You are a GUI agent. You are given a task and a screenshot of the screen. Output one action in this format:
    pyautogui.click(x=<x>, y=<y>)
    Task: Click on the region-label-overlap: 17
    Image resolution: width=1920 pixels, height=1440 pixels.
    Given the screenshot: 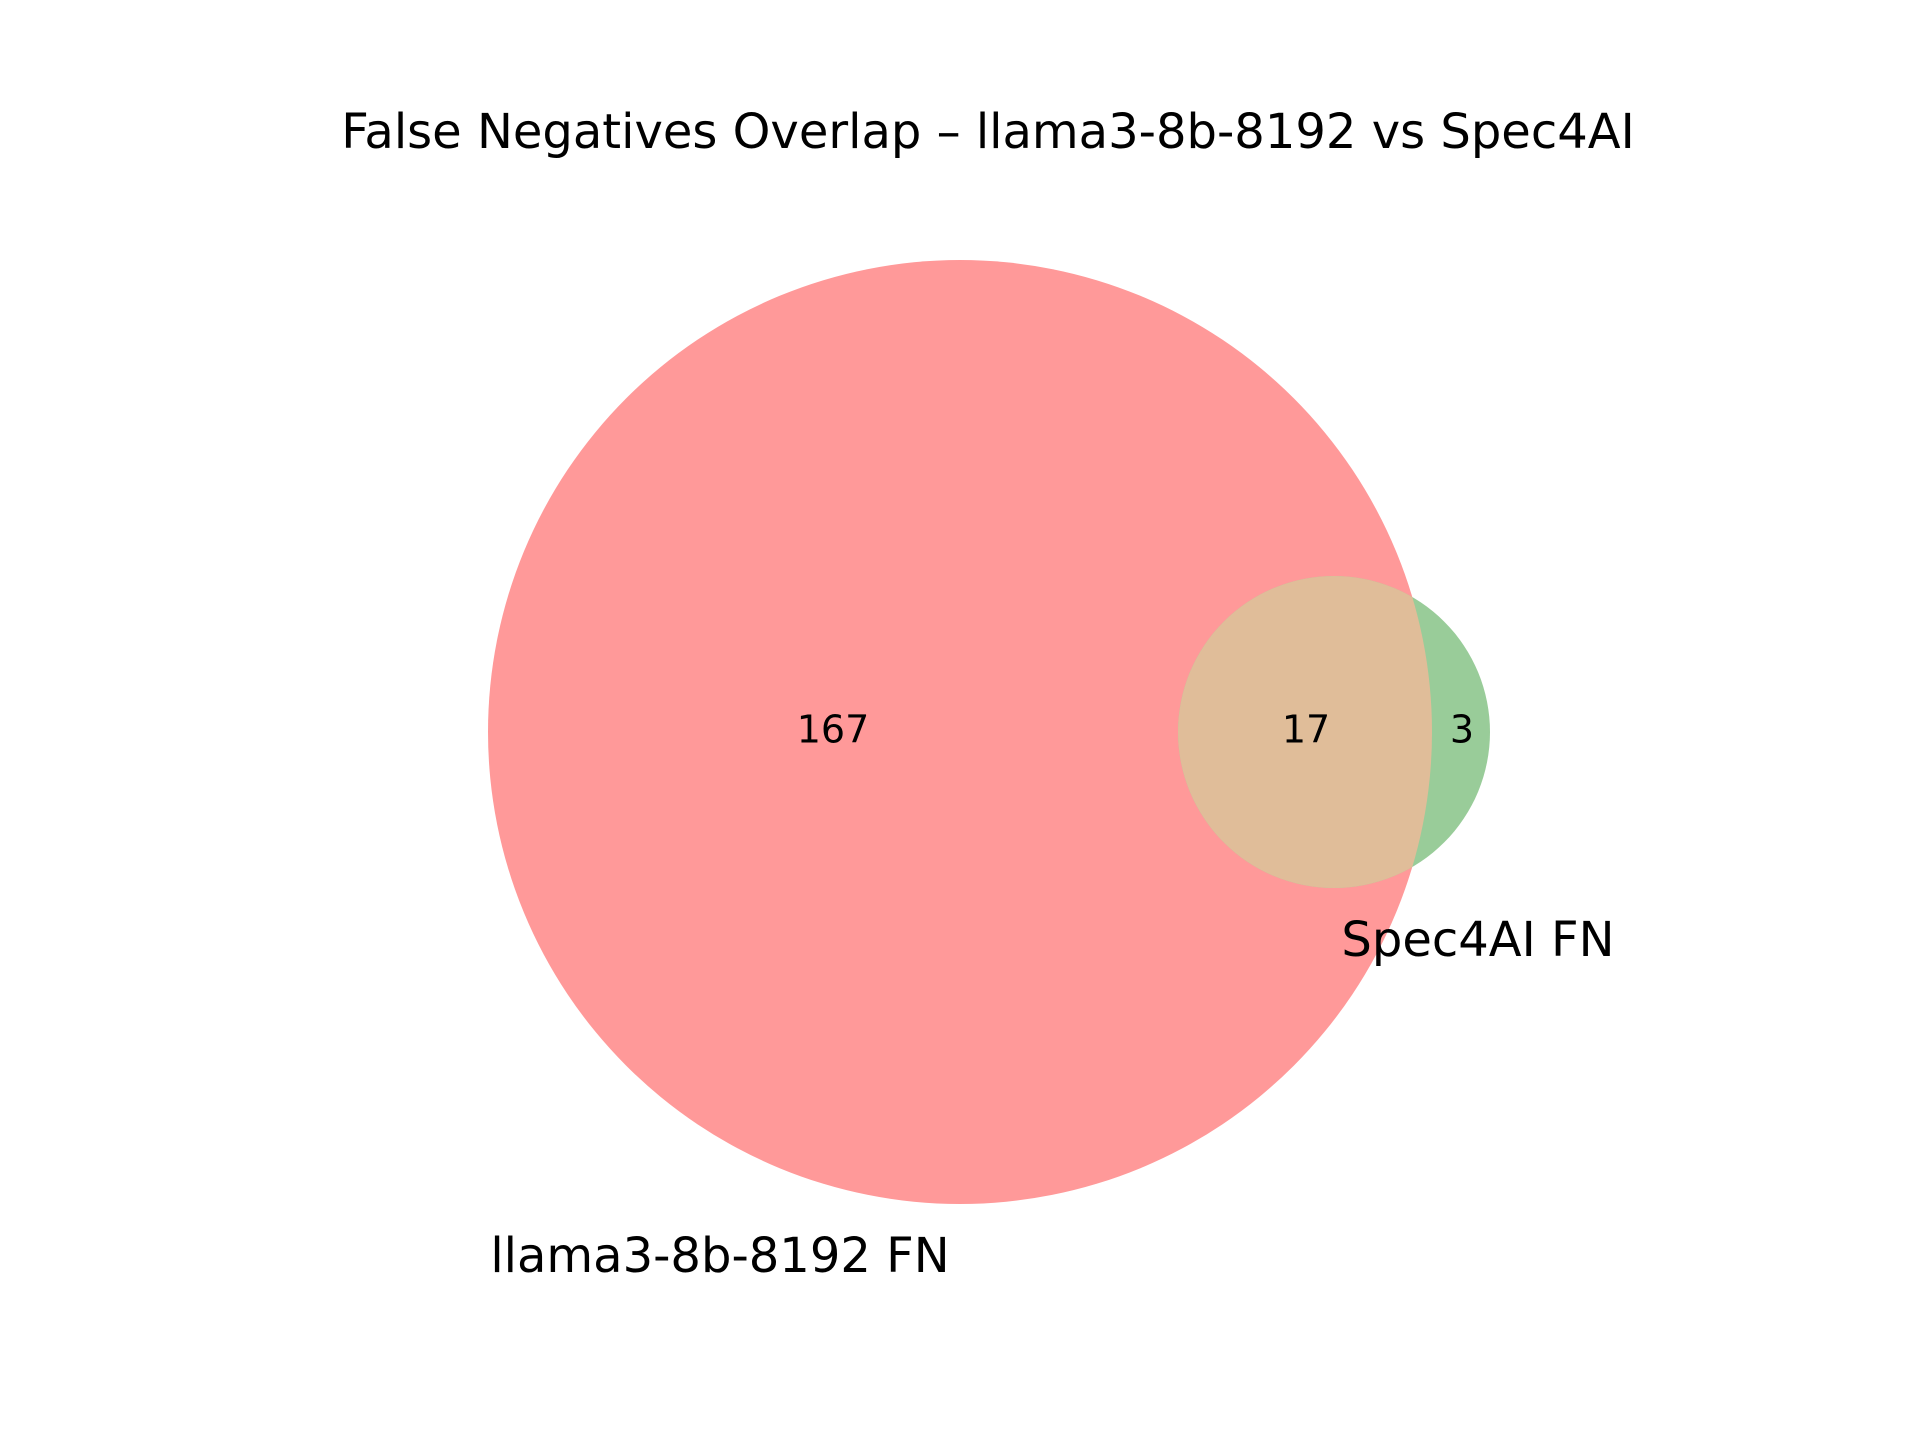 What is the action you would take?
    pyautogui.click(x=1306, y=730)
    